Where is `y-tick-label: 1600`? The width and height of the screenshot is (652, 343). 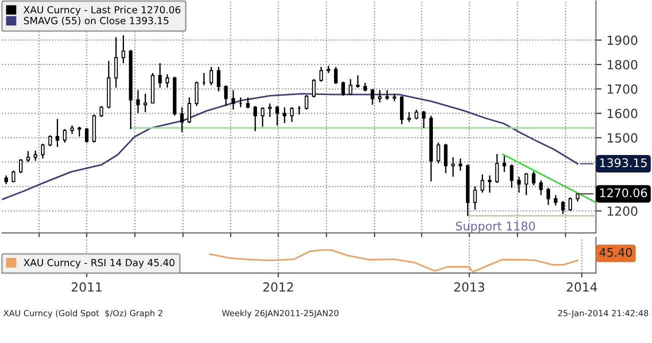 y-tick-label: 1600 is located at coordinates (623, 113).